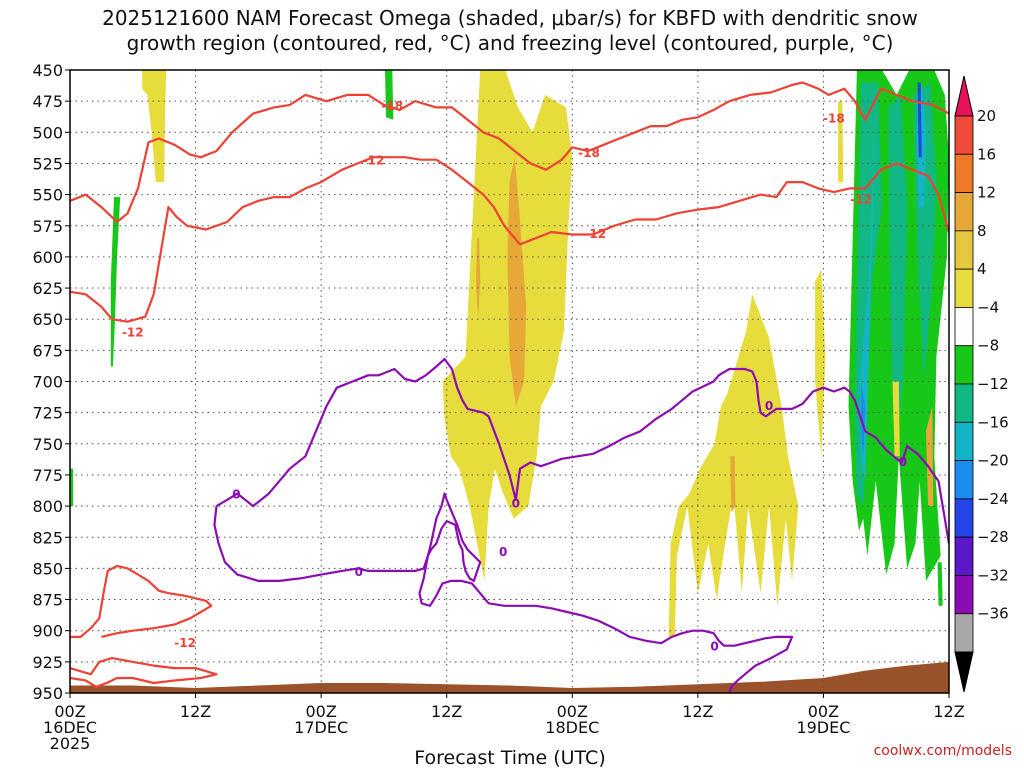  What do you see at coordinates (982, 269) in the screenshot?
I see `colorbar-tick-label: 4` at bounding box center [982, 269].